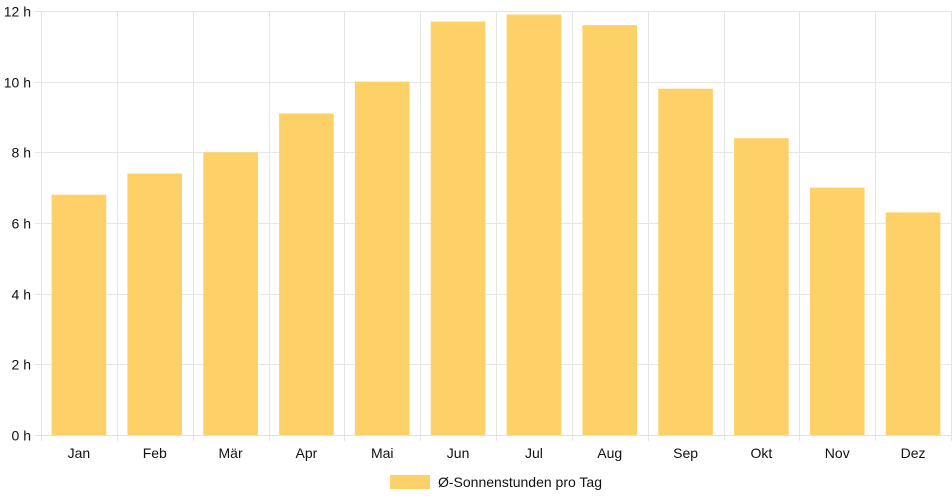 The height and width of the screenshot is (500, 952). I want to click on bar-sep, so click(685, 261).